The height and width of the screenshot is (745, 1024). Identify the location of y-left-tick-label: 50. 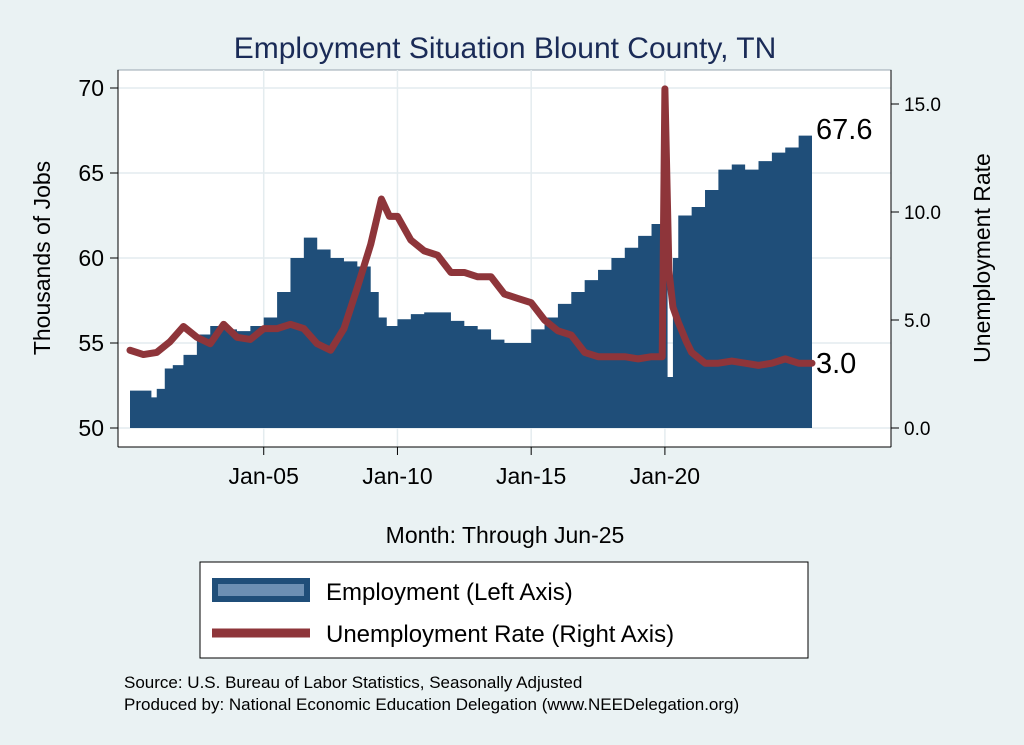
(91, 428).